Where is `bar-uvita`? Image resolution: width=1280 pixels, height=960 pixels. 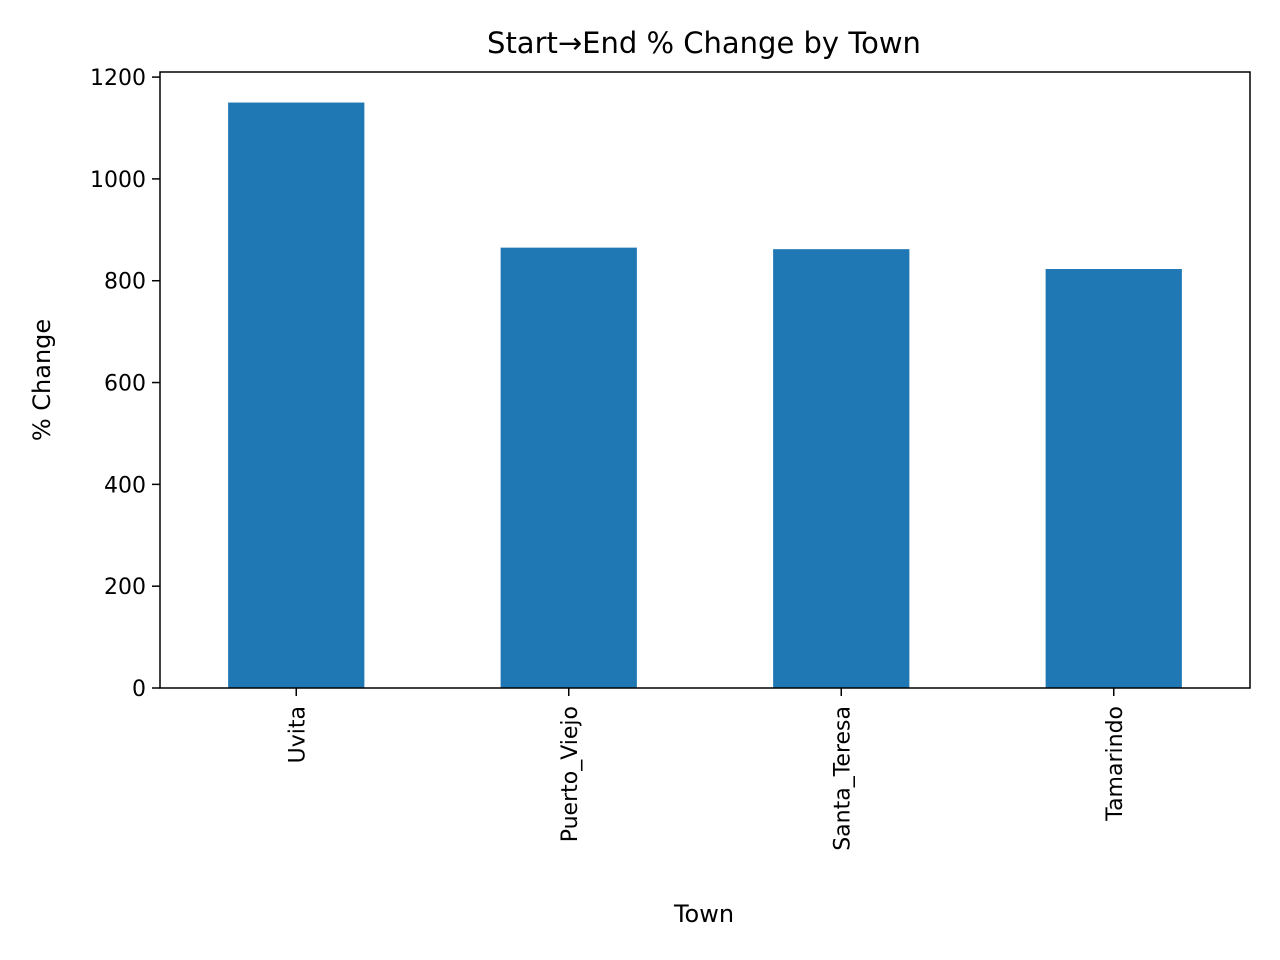
bar-uvita is located at coordinates (296, 395).